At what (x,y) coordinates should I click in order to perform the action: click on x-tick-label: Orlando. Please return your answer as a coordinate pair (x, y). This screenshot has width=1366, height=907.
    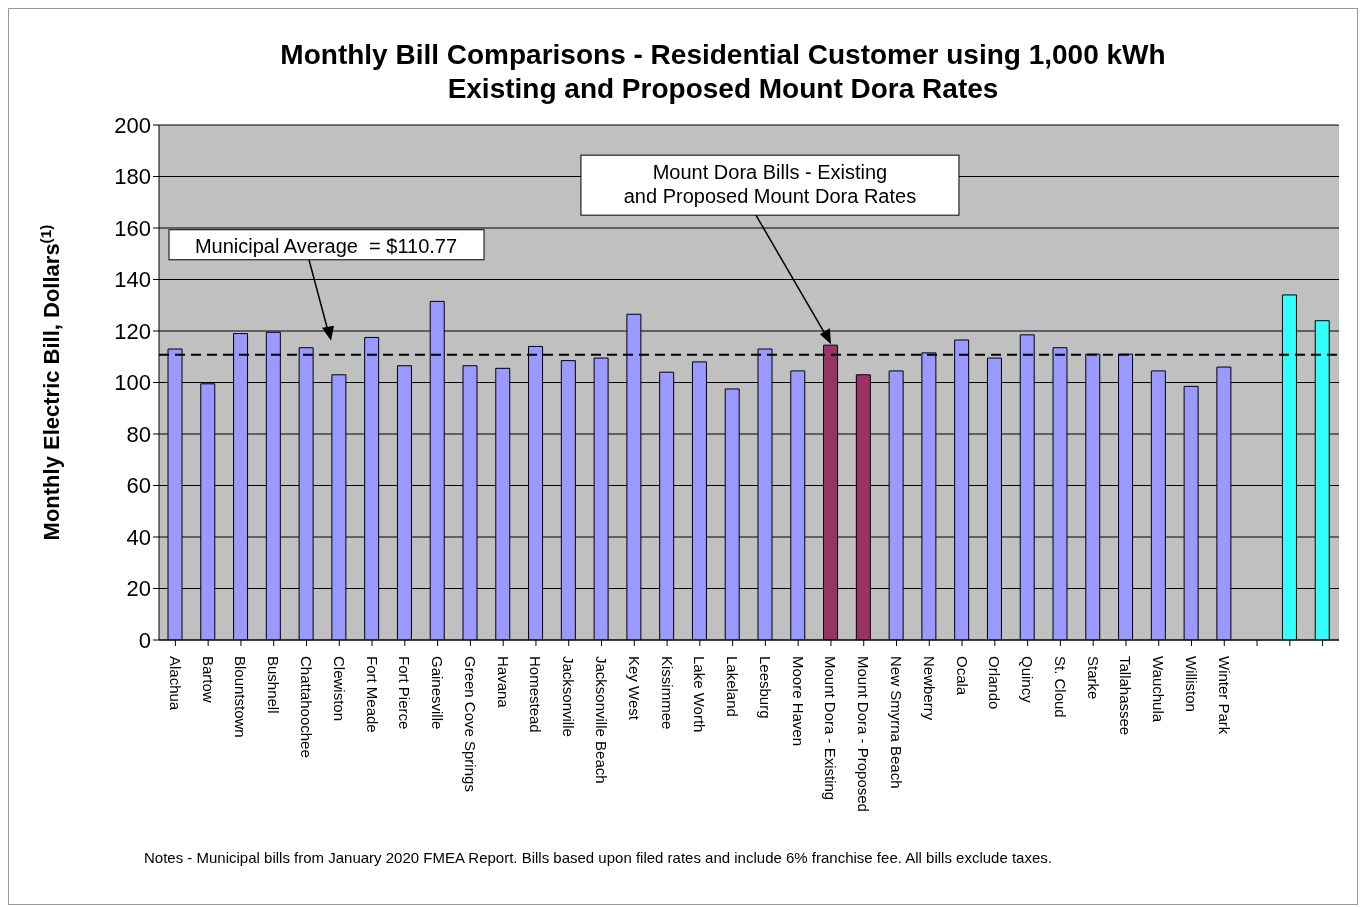
    Looking at the image, I should click on (995, 683).